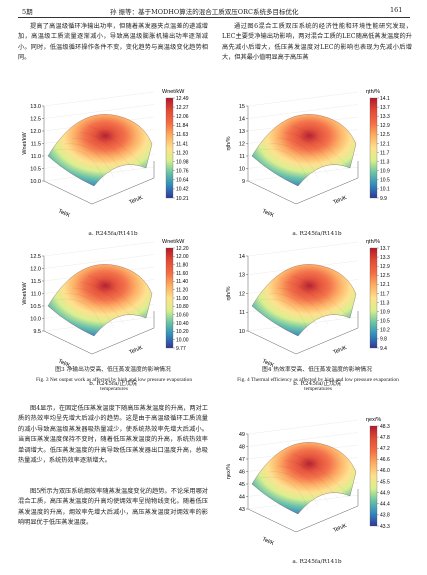 This screenshot has height=575, width=427. Describe the element at coordinates (173, 92) in the screenshot. I see `colorbar-label: Wnet/kW` at that location.